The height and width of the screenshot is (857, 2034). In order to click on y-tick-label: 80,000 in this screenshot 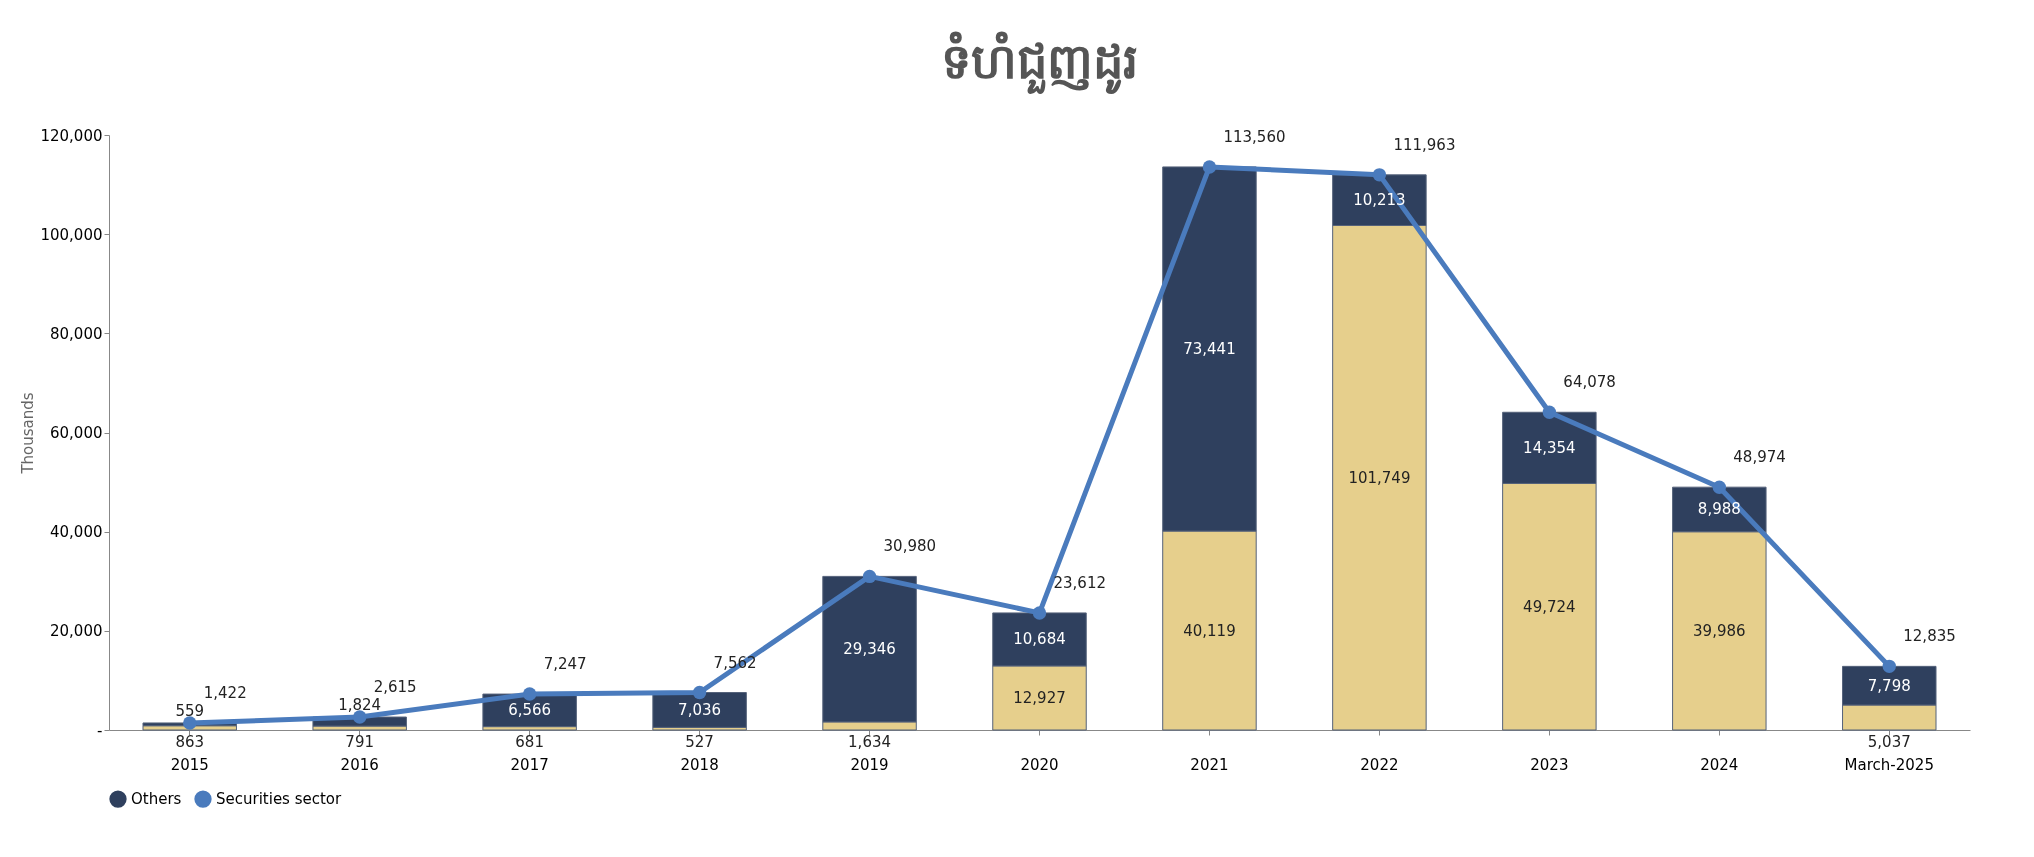, I will do `click(76, 333)`.